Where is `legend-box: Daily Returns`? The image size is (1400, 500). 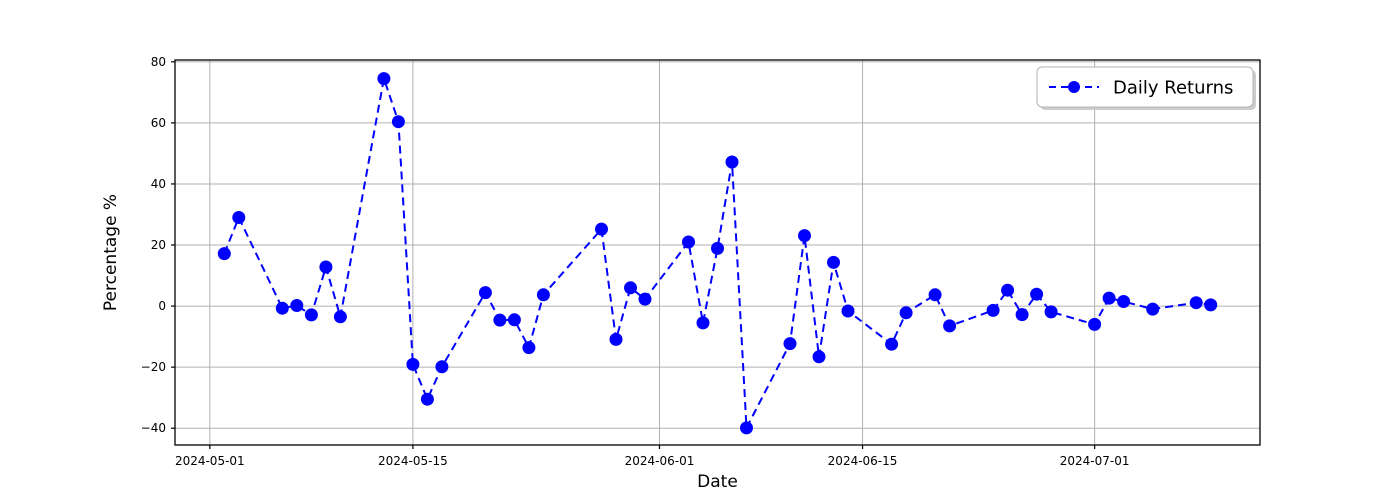 legend-box: Daily Returns is located at coordinates (1146, 88).